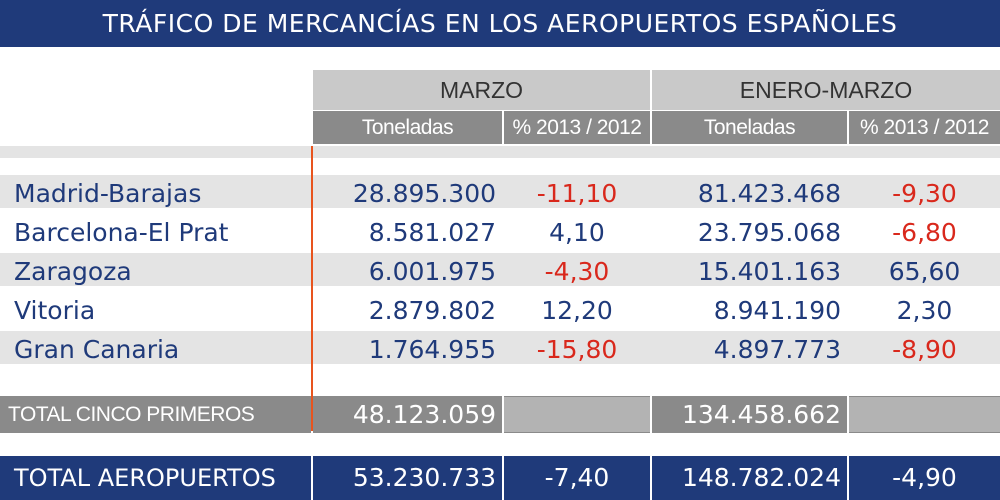 This screenshot has height=500, width=1000. What do you see at coordinates (424, 193) in the screenshot?
I see `row-marzo-toneladas: 28.895.300` at bounding box center [424, 193].